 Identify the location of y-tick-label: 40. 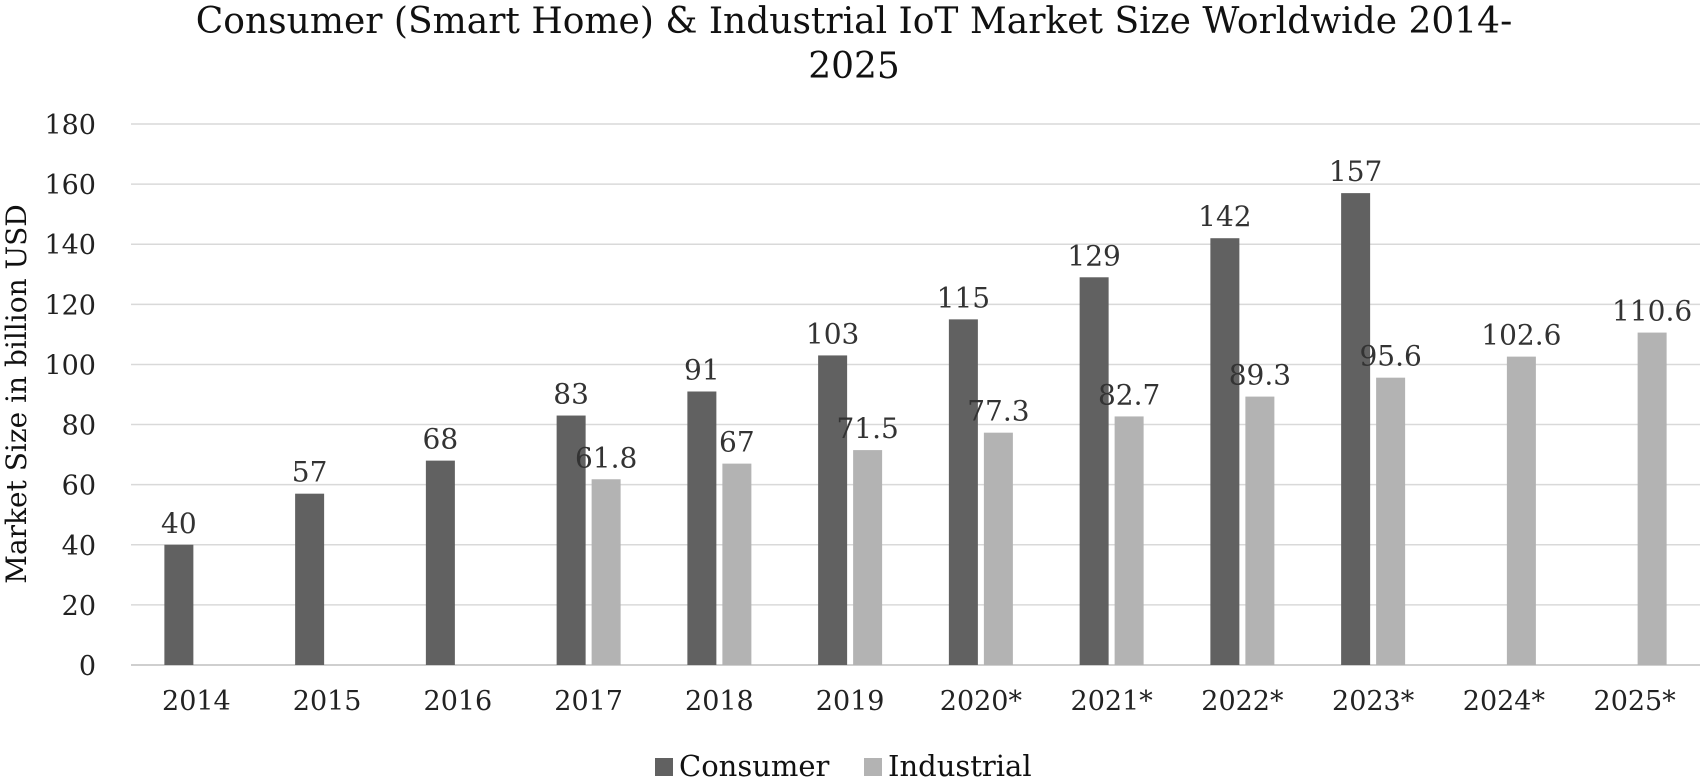
(79, 546).